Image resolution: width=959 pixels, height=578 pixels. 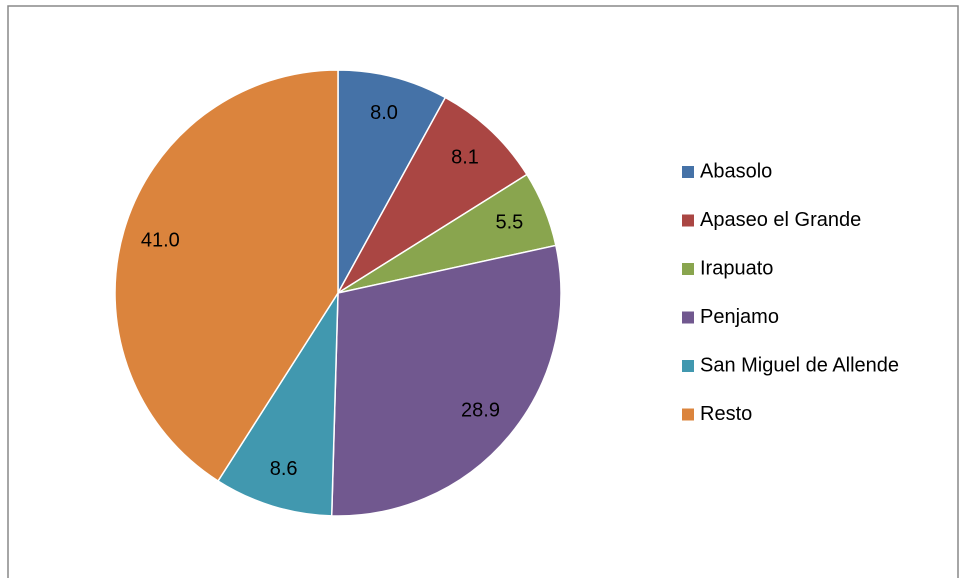 I want to click on data-label: 8.1, so click(x=465, y=158).